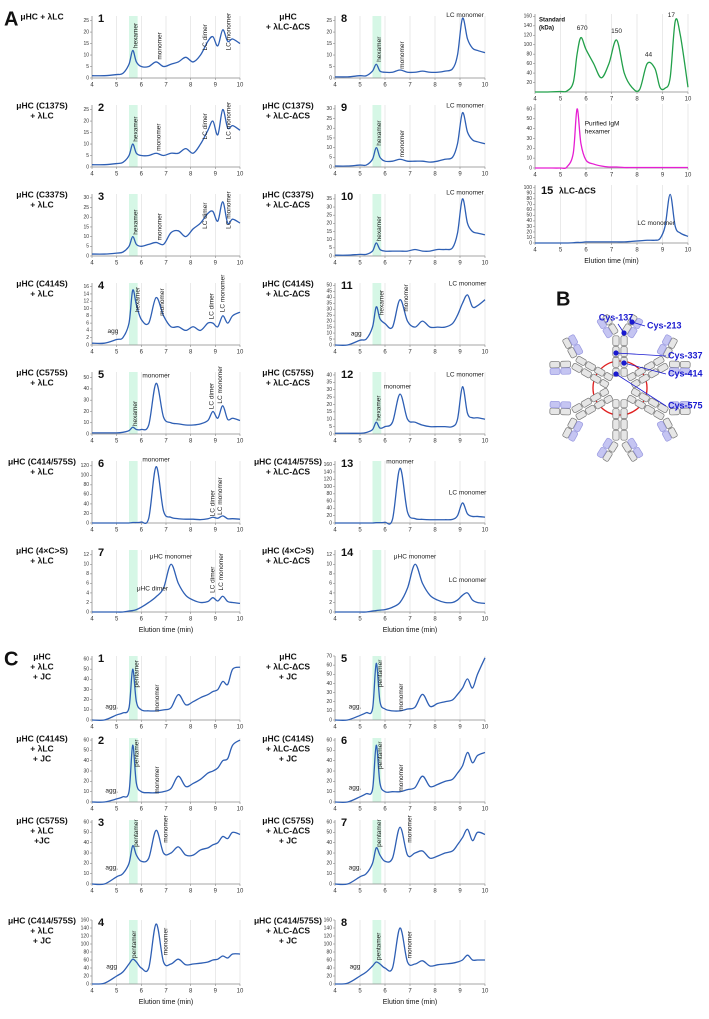  What do you see at coordinates (287, 656) in the screenshot?
I see `construct-label: μHC` at bounding box center [287, 656].